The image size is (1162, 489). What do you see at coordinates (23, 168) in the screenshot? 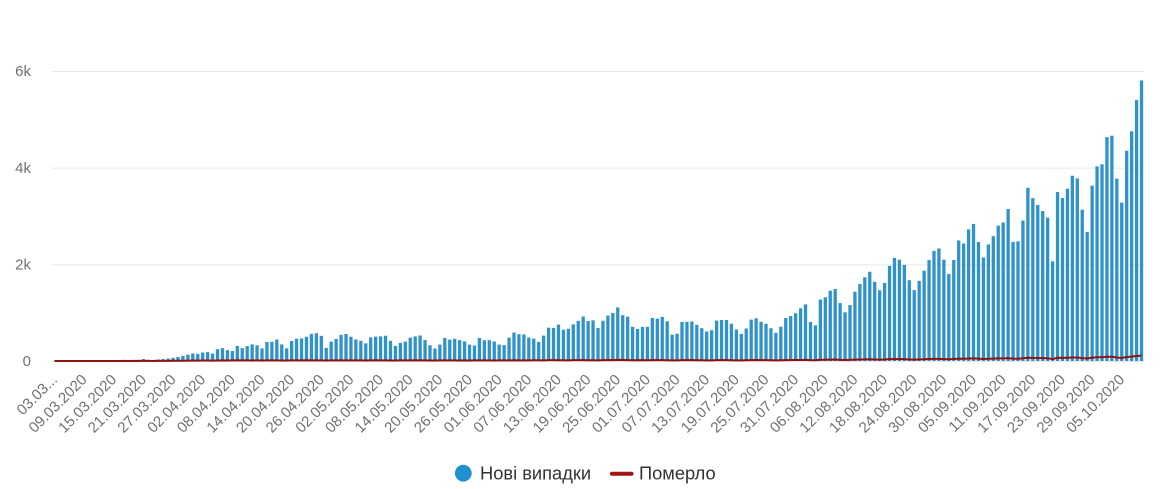
I see `svg-text: 4k` at bounding box center [23, 168].